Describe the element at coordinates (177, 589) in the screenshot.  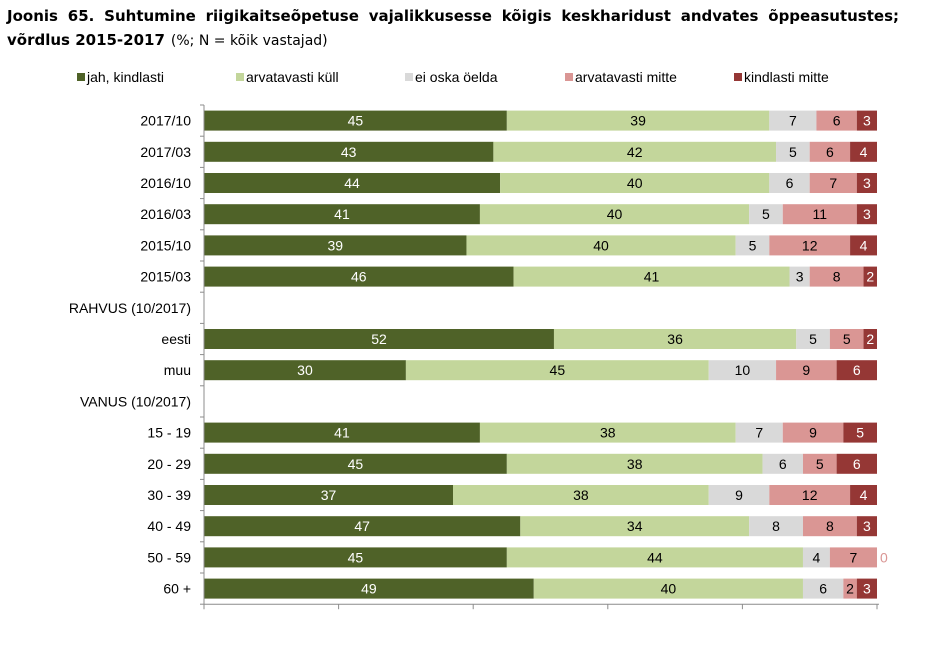
I see `category-label: 60 +` at that location.